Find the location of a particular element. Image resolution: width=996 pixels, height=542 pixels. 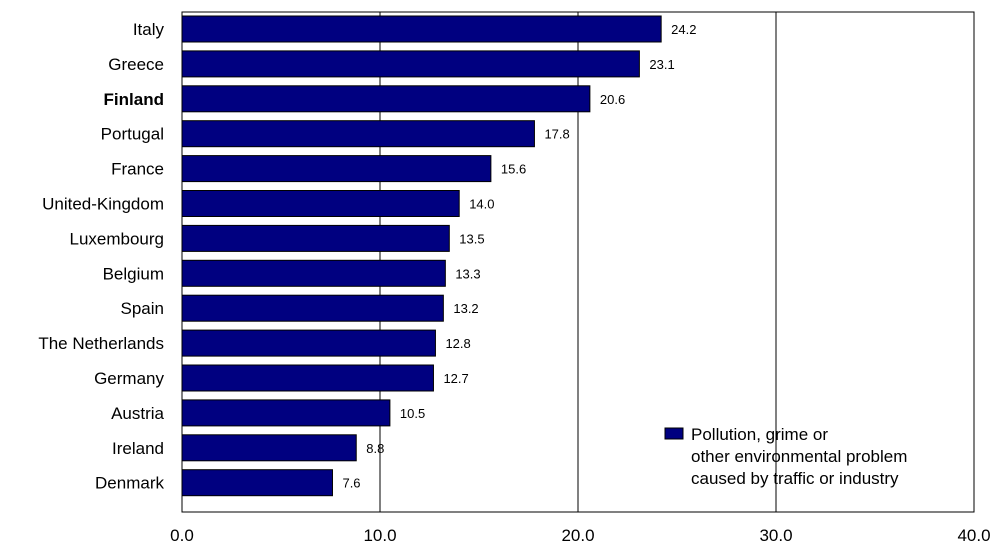

value-label: 24.2 is located at coordinates (683, 29).